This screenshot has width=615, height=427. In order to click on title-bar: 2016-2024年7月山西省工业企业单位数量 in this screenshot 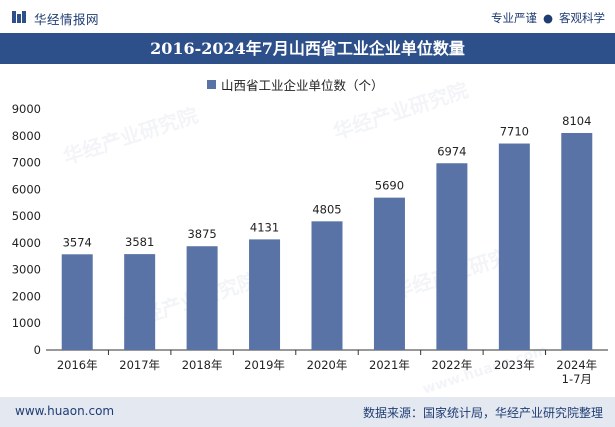, I will do `click(307, 48)`.